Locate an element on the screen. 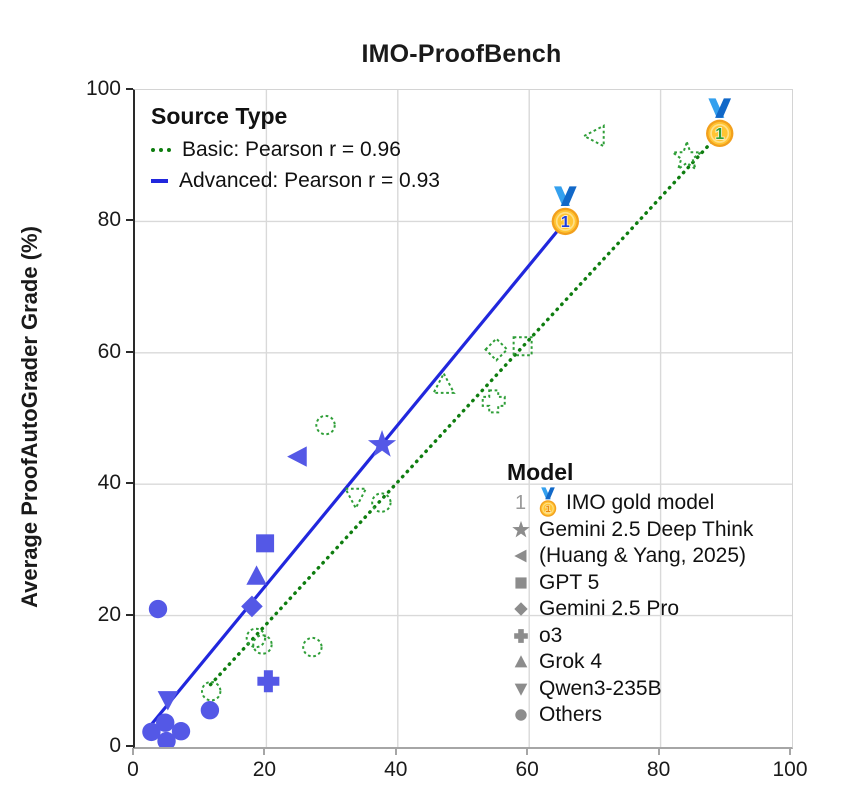 This screenshot has width=864, height=802. legend-model-item-others: Others is located at coordinates (630, 715).